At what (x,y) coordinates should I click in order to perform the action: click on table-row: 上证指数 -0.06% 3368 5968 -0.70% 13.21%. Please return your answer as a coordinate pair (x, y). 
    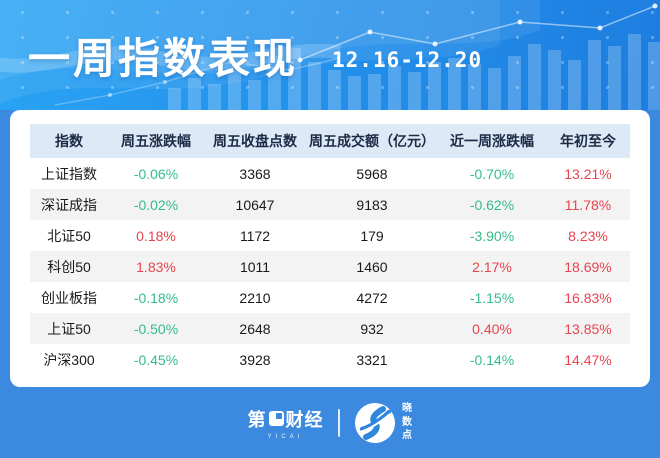
    Looking at the image, I should click on (330, 173).